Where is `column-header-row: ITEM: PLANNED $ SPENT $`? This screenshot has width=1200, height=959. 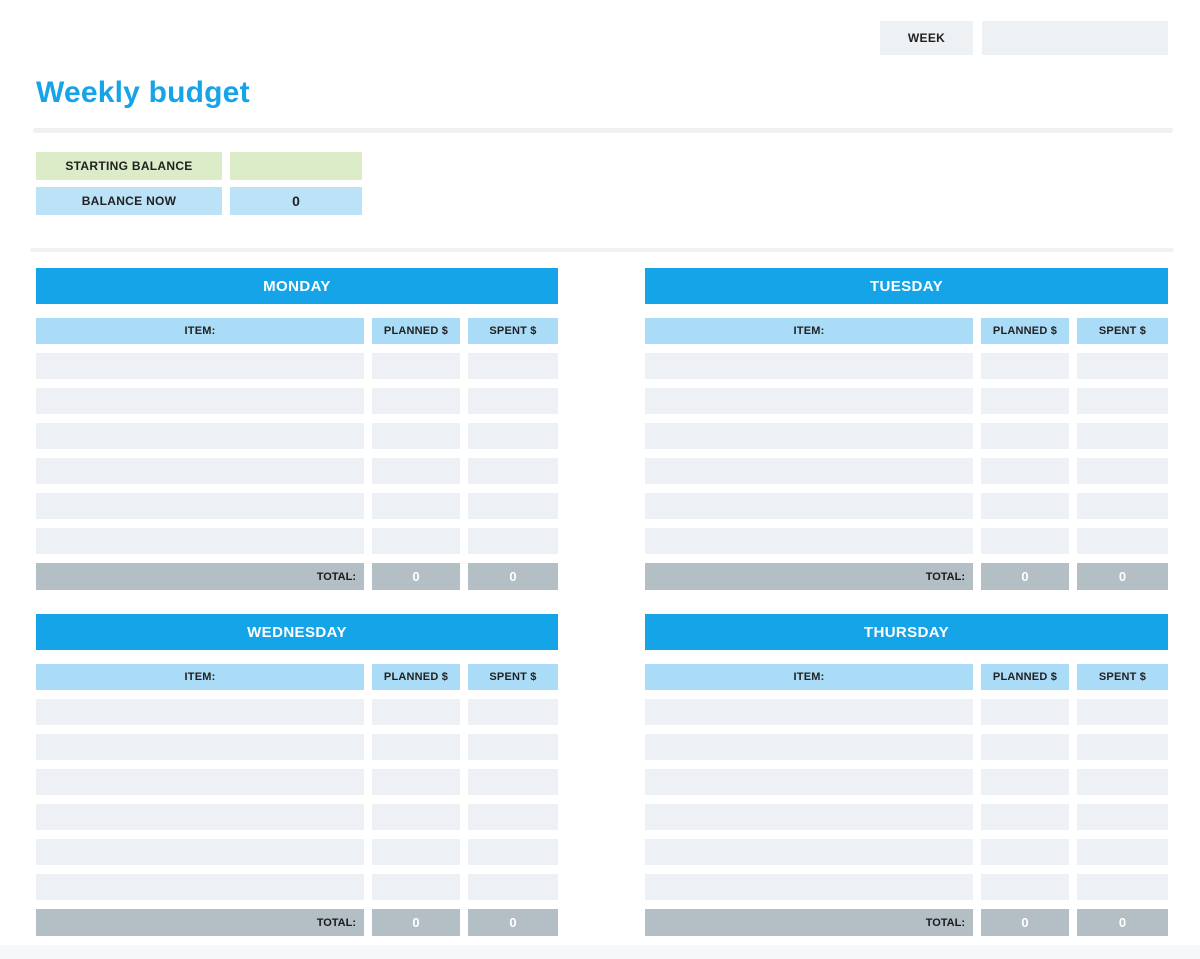 column-header-row: ITEM: PLANNED $ SPENT $ is located at coordinates (906, 677).